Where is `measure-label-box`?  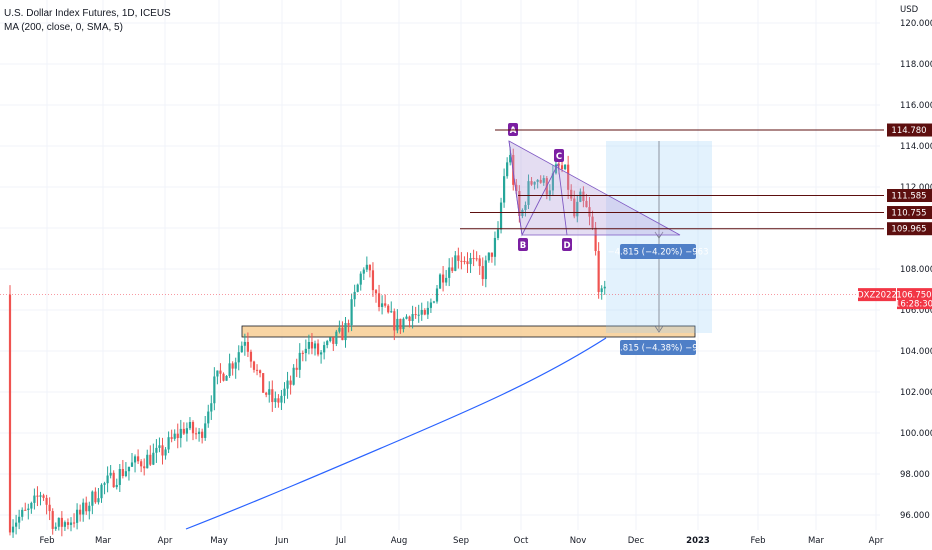 measure-label-box is located at coordinates (658, 347).